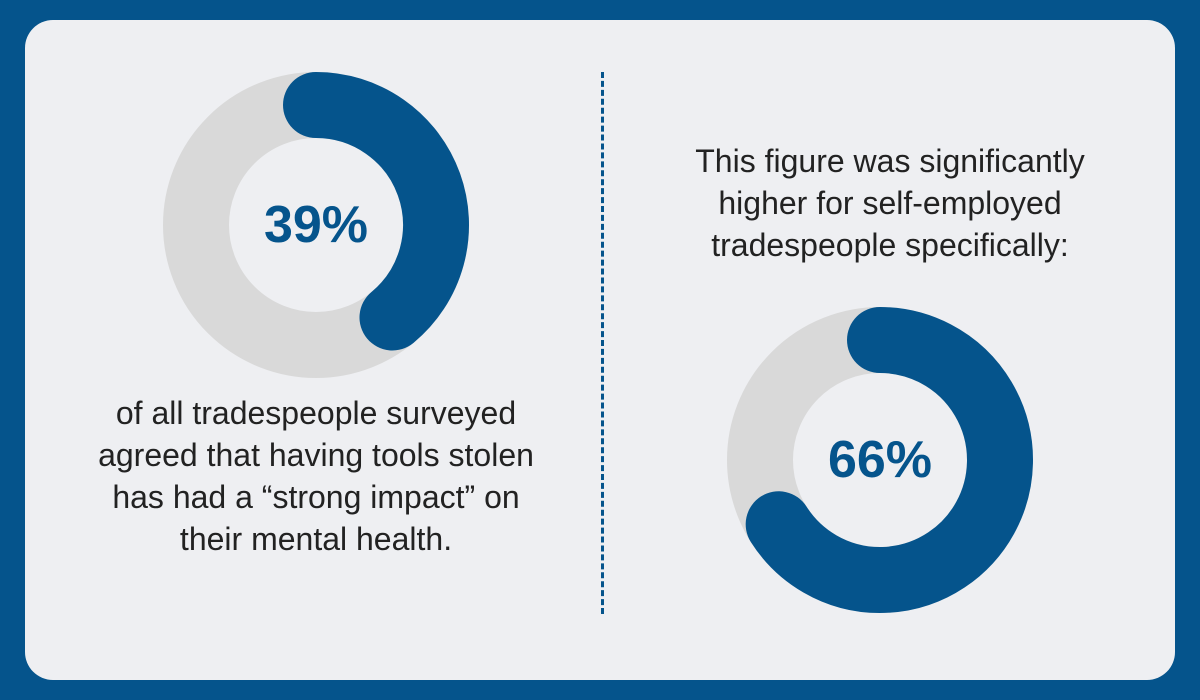 The height and width of the screenshot is (700, 1200). Describe the element at coordinates (316, 413) in the screenshot. I see `caption-line: of all tradespeople surveyed` at that location.